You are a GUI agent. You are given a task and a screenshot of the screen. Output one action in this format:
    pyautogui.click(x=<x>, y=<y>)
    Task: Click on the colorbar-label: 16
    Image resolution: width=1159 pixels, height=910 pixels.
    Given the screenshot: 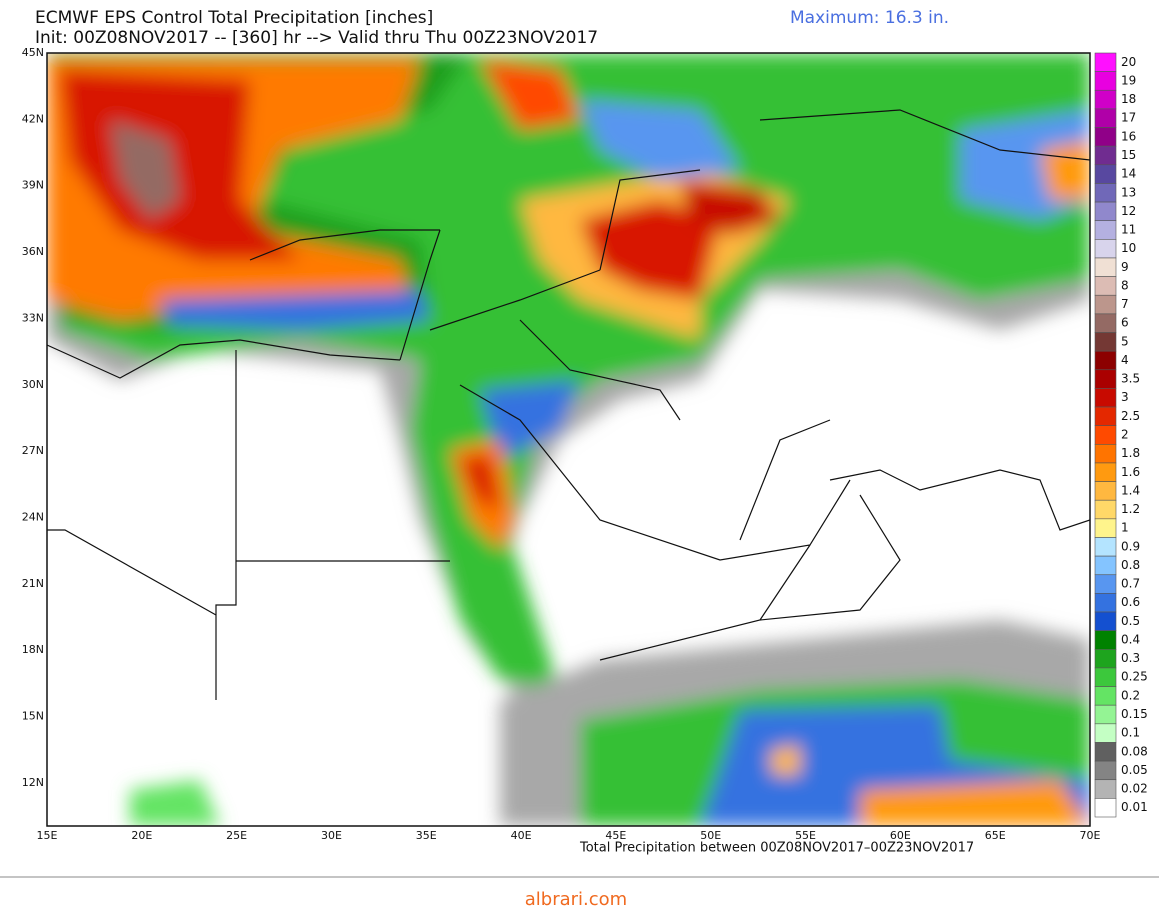 What is the action you would take?
    pyautogui.click(x=1128, y=136)
    